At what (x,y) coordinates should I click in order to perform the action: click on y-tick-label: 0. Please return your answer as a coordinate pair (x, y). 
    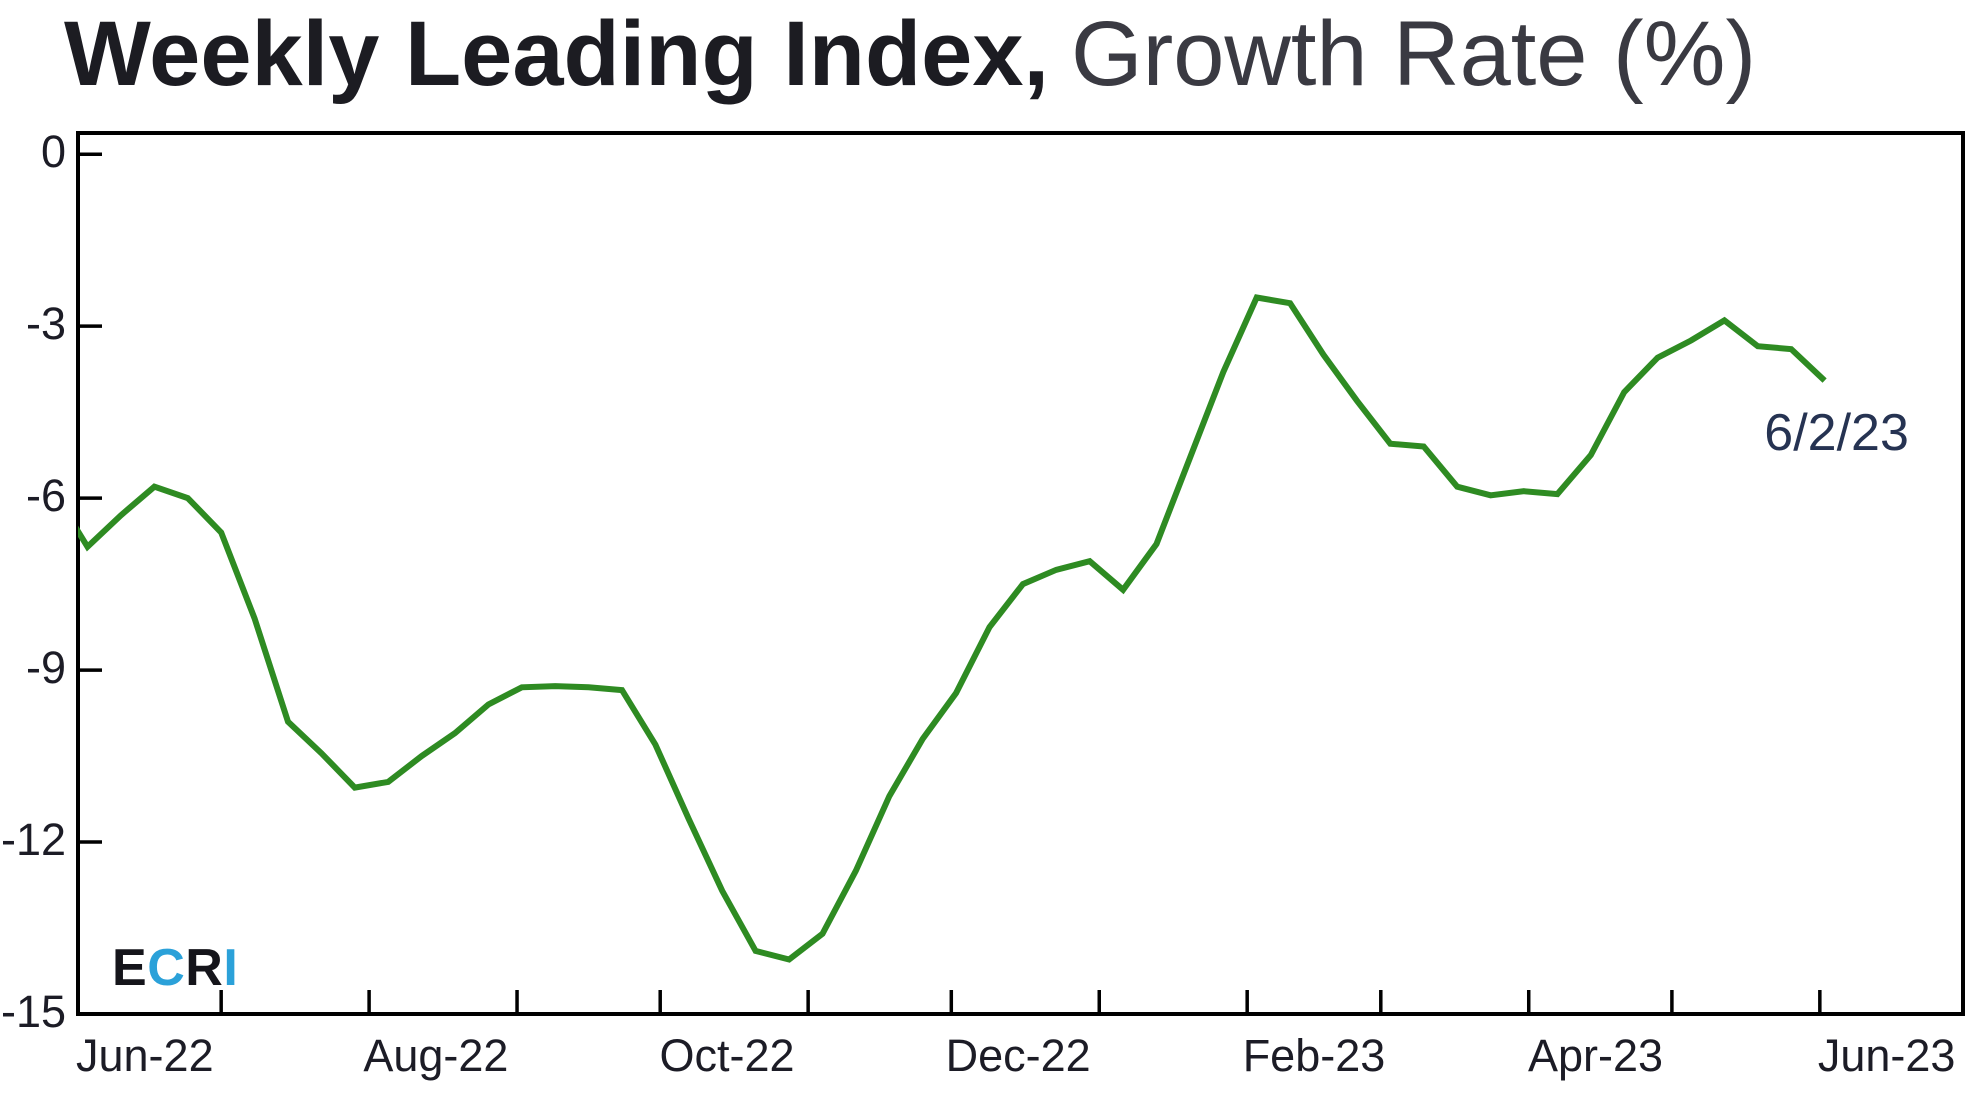
    Looking at the image, I should click on (53, 152).